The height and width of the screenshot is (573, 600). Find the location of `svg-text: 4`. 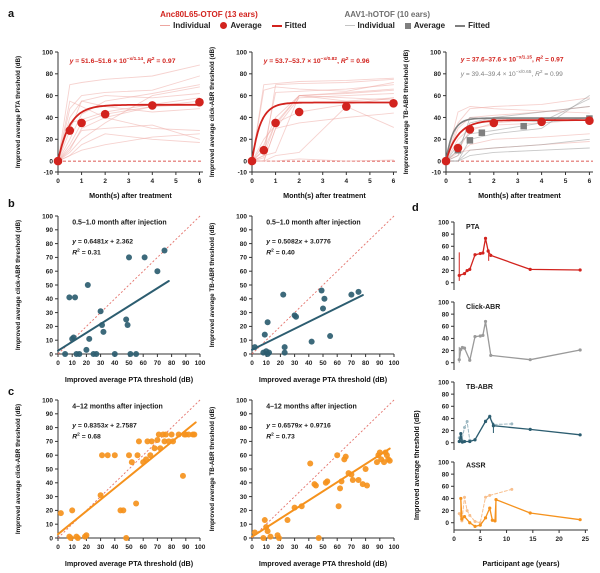

svg-text: 4 is located at coordinates (346, 181).